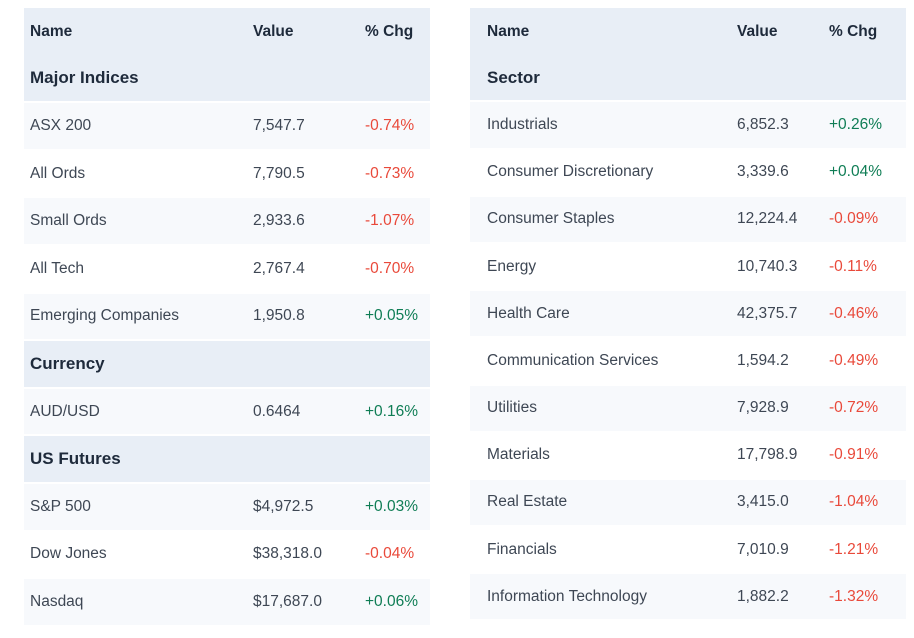 This screenshot has width=914, height=638. Describe the element at coordinates (763, 360) in the screenshot. I see `instrument-value: 1,594.2` at that location.